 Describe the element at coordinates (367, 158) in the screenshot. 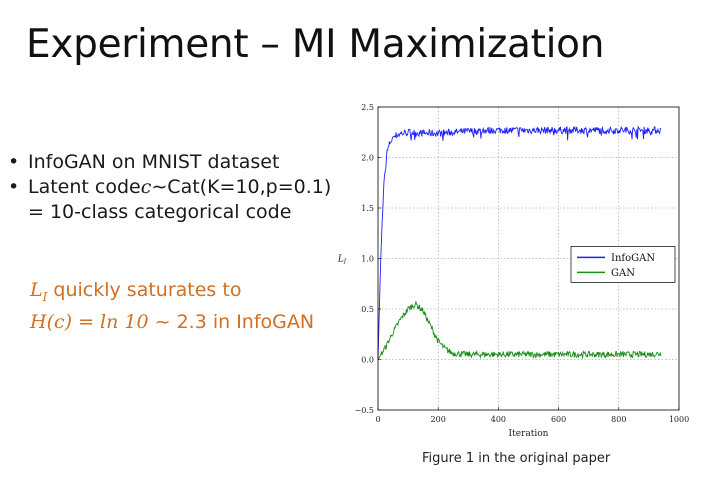

I see `y-tick-label: 2.0` at that location.